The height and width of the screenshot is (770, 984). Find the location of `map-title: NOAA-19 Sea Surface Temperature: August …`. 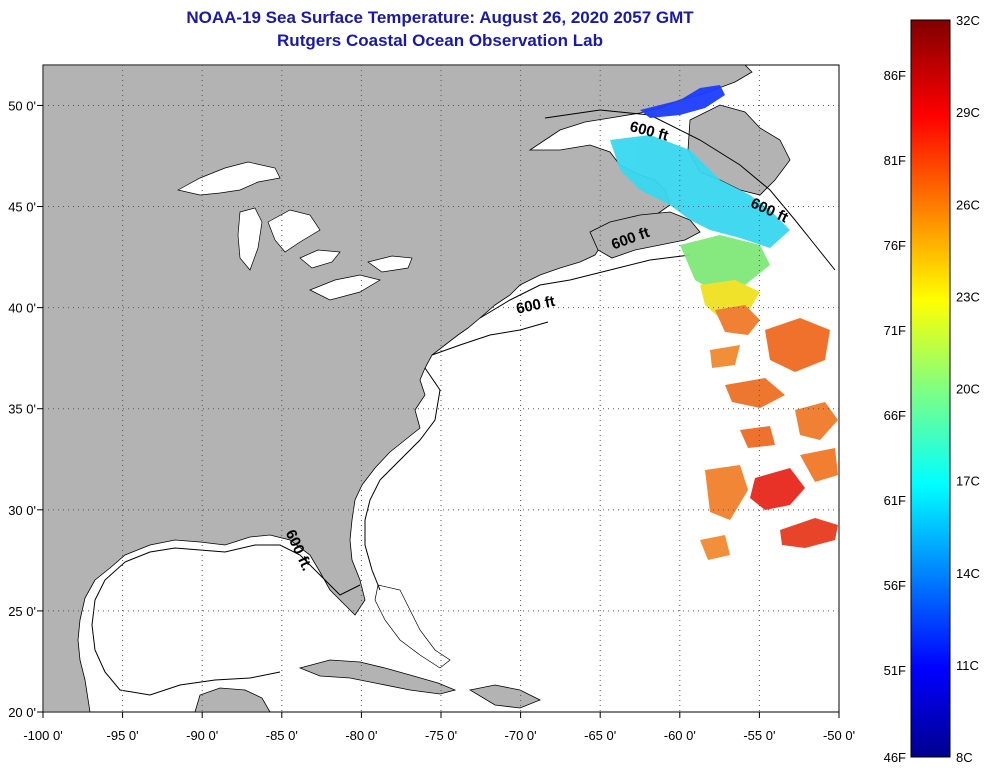

map-title: NOAA-19 Sea Surface Temperature: August … is located at coordinates (440, 17).